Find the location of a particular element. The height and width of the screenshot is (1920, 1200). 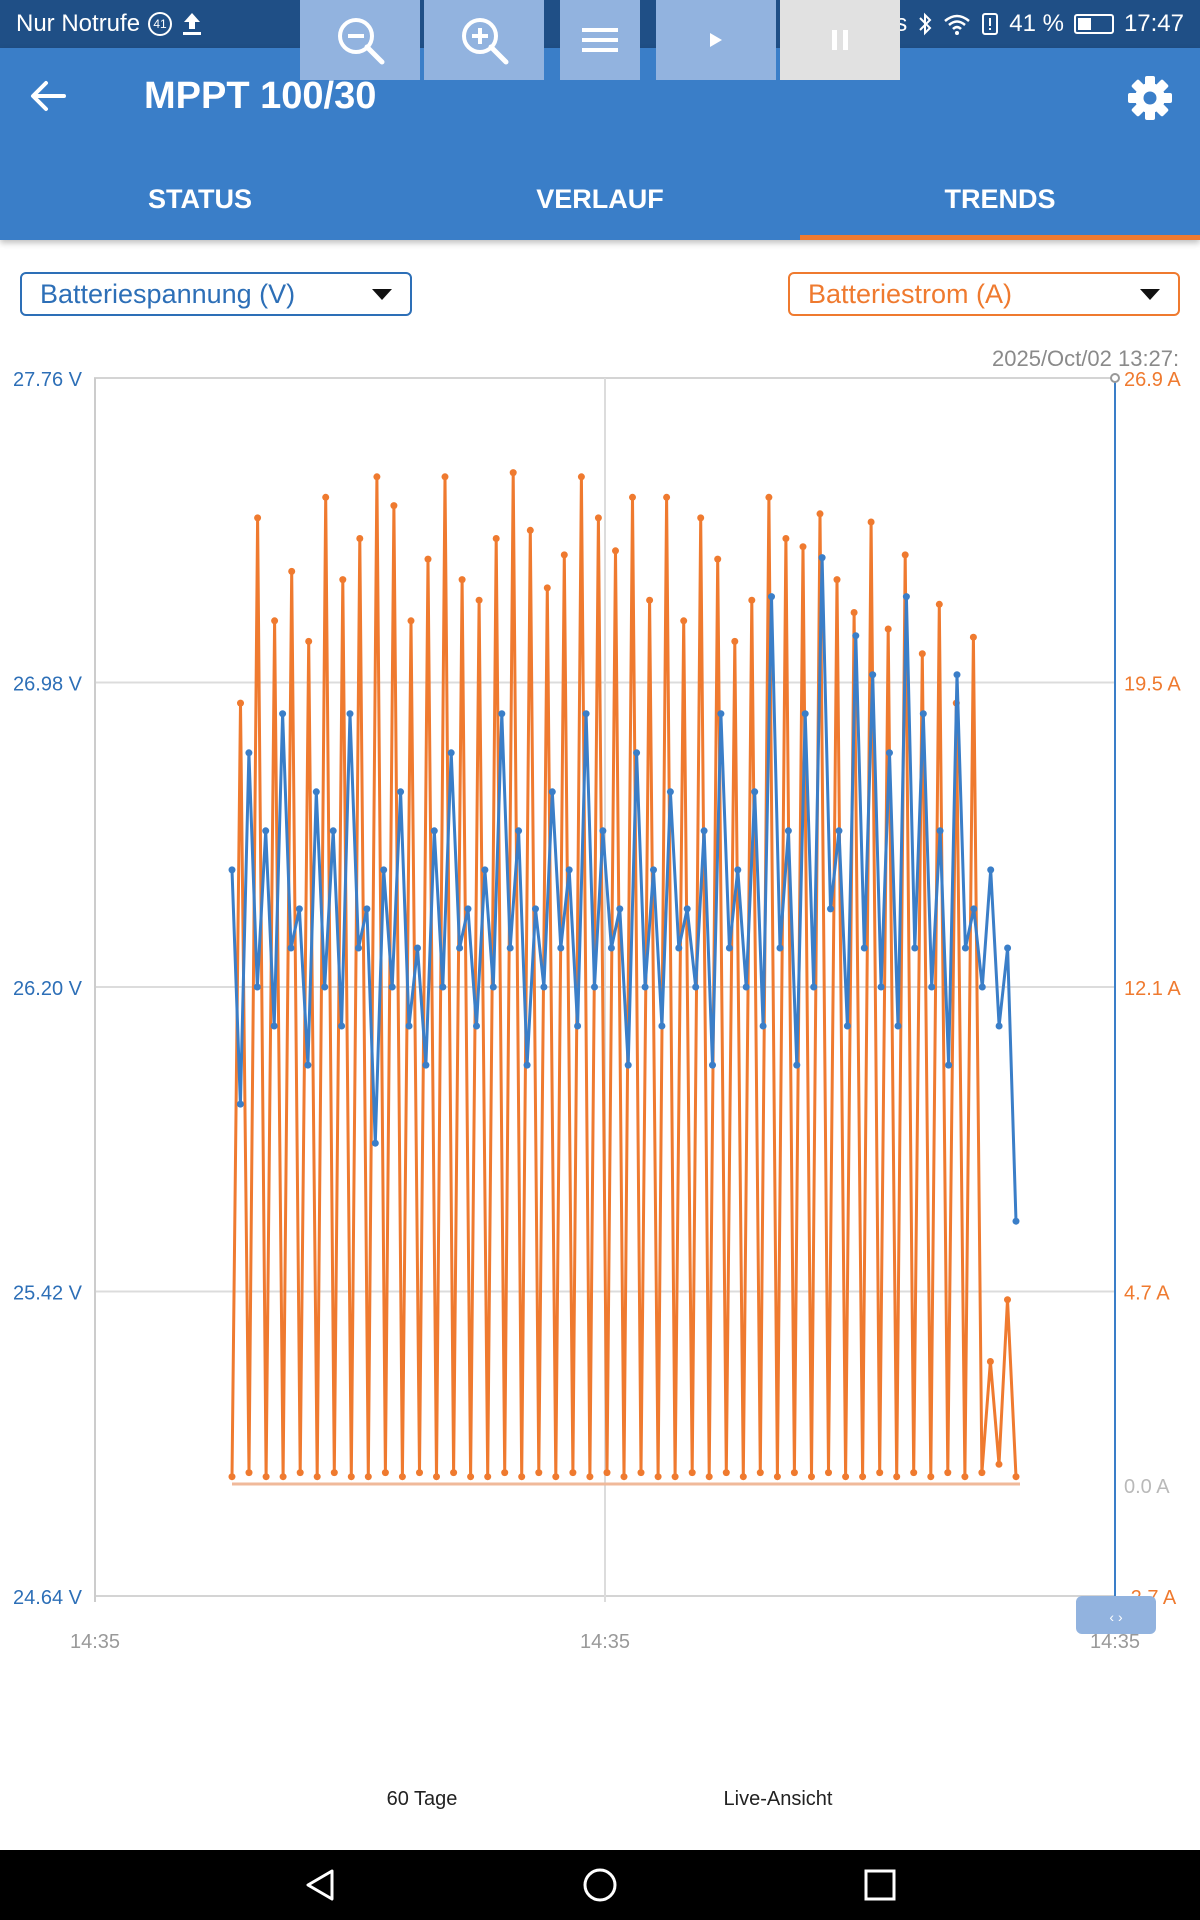

right-axis-select-value: Batteriestrom (A) is located at coordinates (910, 293).